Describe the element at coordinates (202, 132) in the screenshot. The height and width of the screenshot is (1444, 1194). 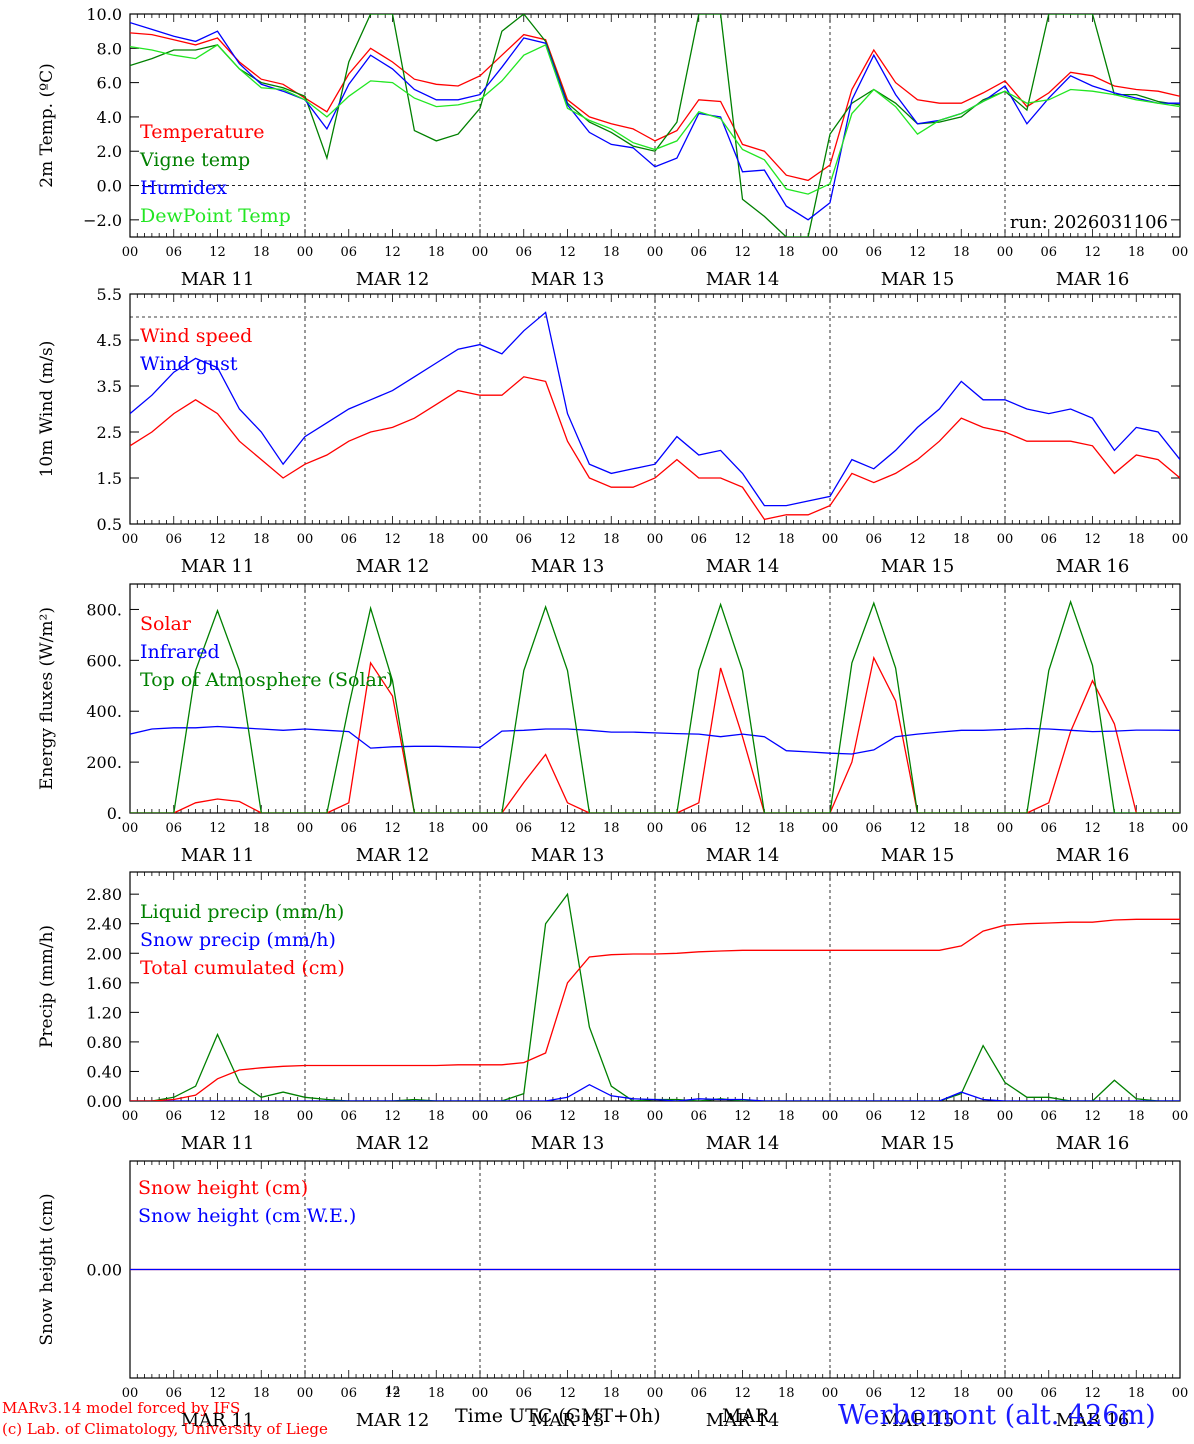
I see `legend-entry: Temperature` at that location.